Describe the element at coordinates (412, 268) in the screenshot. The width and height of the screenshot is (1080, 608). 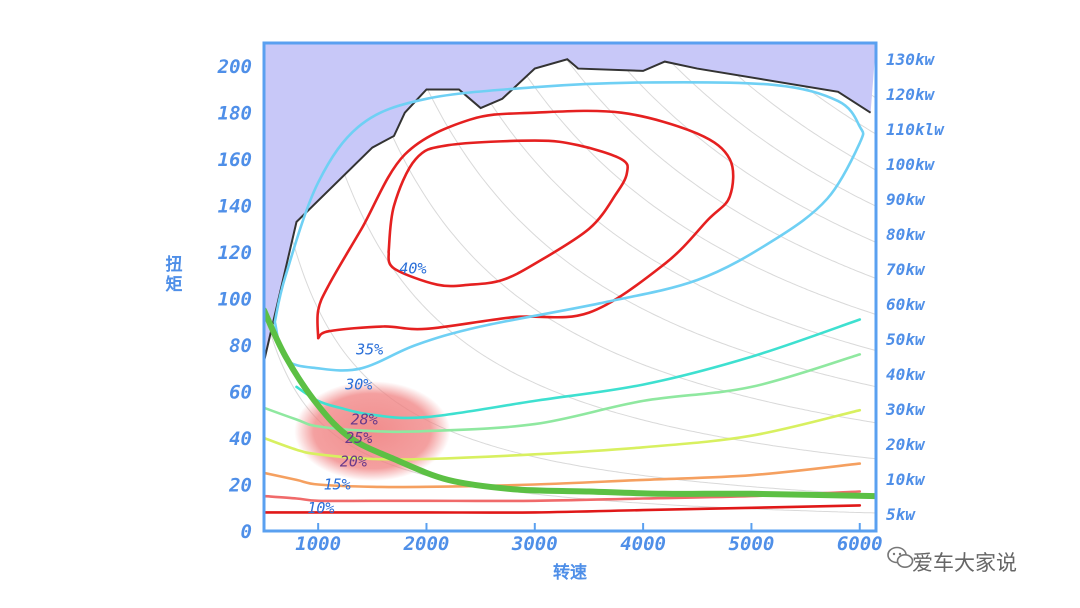
I see `efficiency-label: 40%` at that location.